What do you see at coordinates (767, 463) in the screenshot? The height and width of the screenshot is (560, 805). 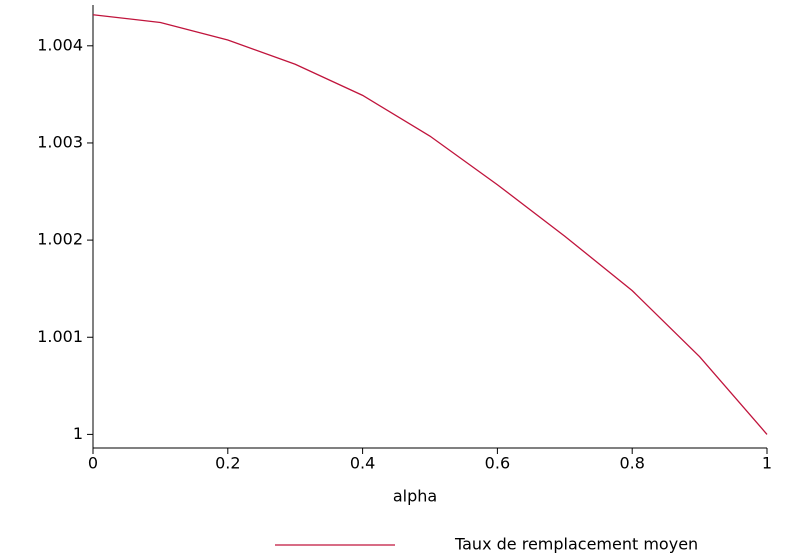 I see `x-tick-label: 1` at bounding box center [767, 463].